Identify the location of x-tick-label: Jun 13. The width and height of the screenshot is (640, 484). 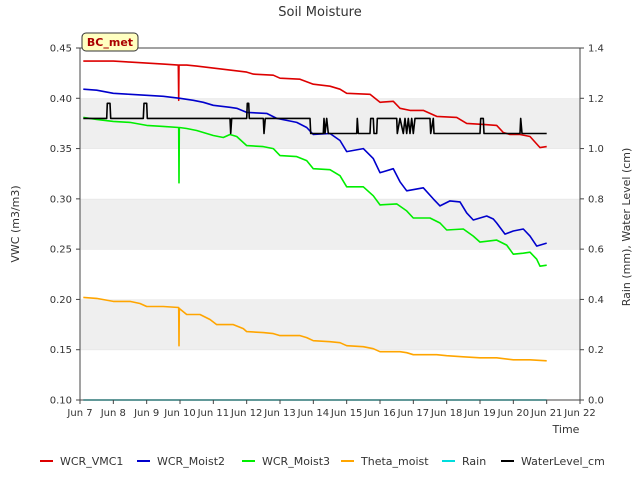
(279, 413).